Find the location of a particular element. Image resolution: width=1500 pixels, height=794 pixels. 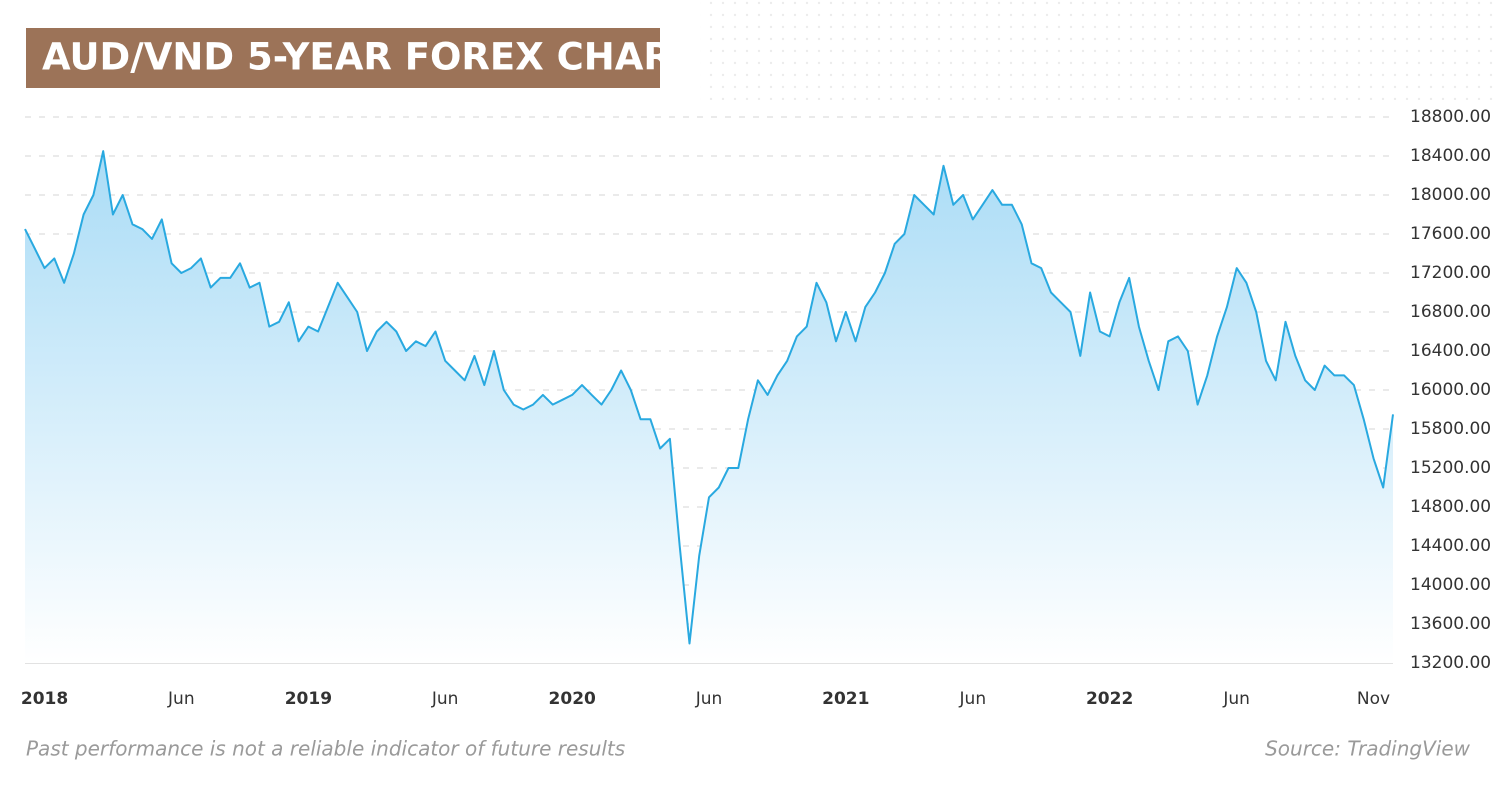

y-tick-label: 13600.00 is located at coordinates (1450, 624).